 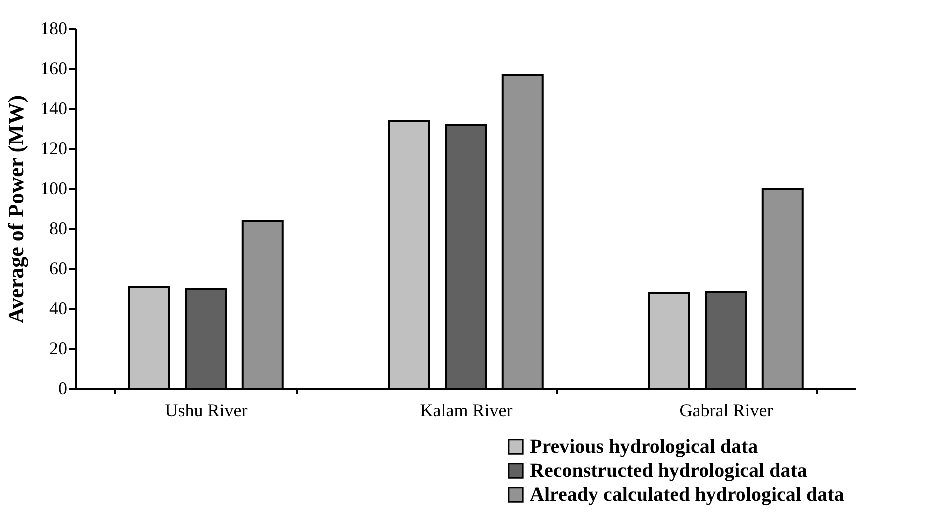 What do you see at coordinates (54, 188) in the screenshot?
I see `y-tick-label: 100` at bounding box center [54, 188].